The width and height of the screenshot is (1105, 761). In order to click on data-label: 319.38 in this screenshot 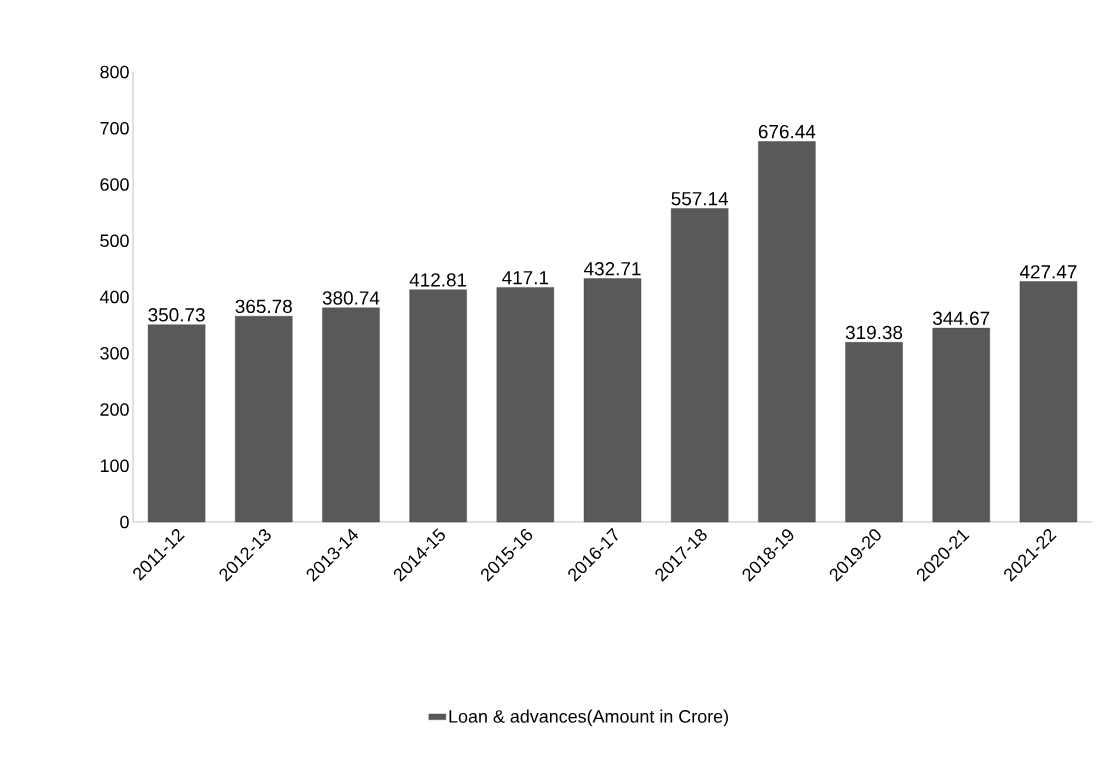, I will do `click(874, 332)`.